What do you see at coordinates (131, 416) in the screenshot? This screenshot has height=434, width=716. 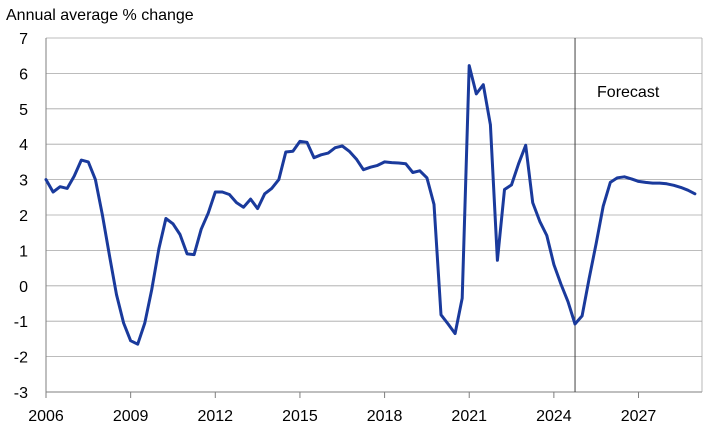 I see `x-tick-label: 2009` at bounding box center [131, 416].